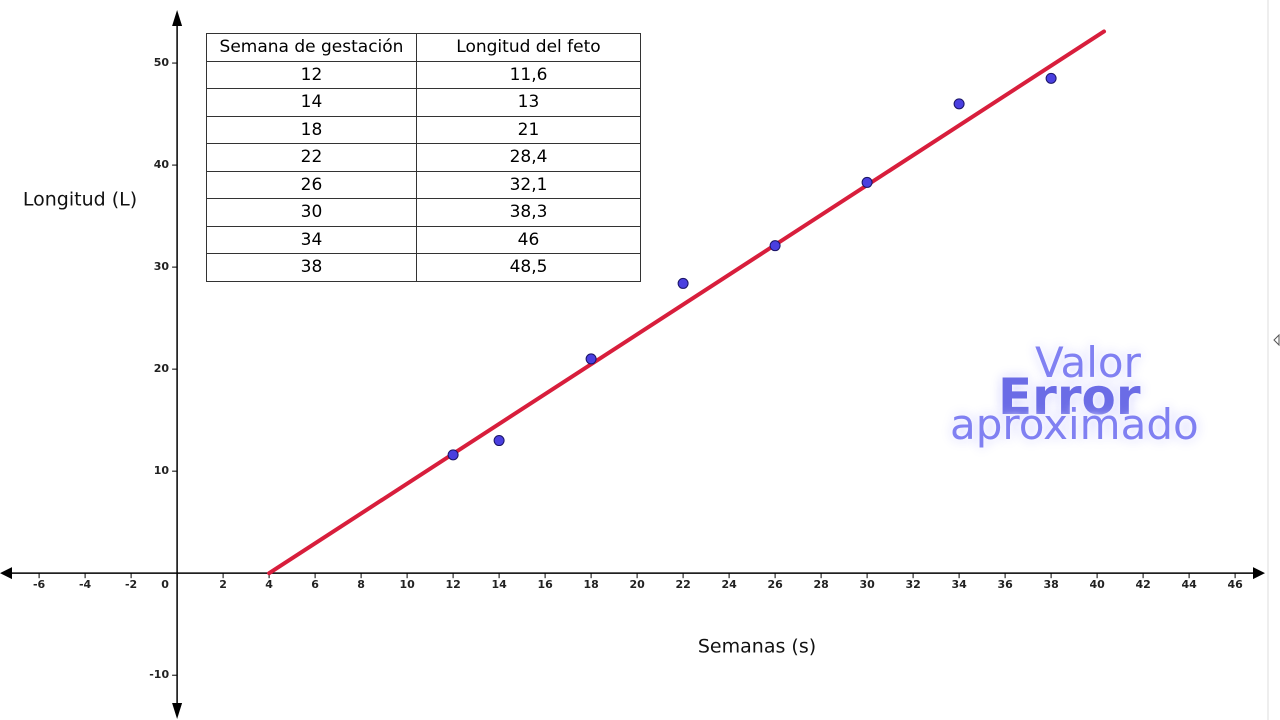 Image resolution: width=1280 pixels, height=720 pixels. Describe the element at coordinates (528, 129) in the screenshot. I see `table-cell: 21` at that location.